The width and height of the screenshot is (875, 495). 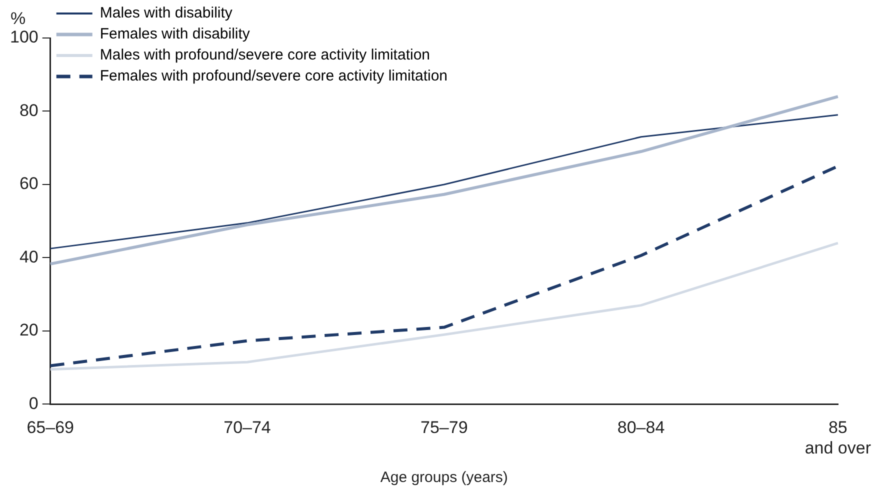 What do you see at coordinates (50, 428) in the screenshot?
I see `x-tick-label: 65–69` at bounding box center [50, 428].